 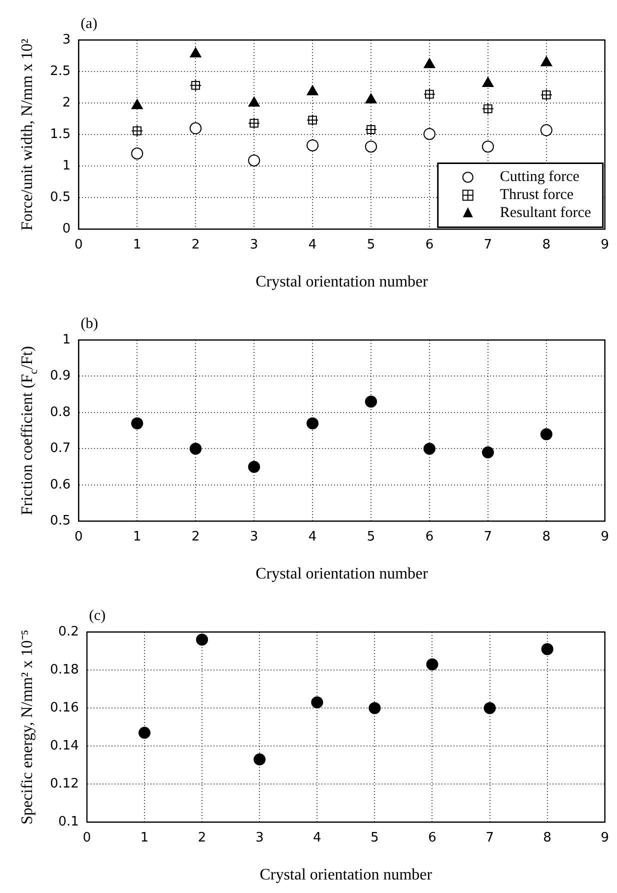 I want to click on y-tick-label: 0.16, so click(x=64, y=708).